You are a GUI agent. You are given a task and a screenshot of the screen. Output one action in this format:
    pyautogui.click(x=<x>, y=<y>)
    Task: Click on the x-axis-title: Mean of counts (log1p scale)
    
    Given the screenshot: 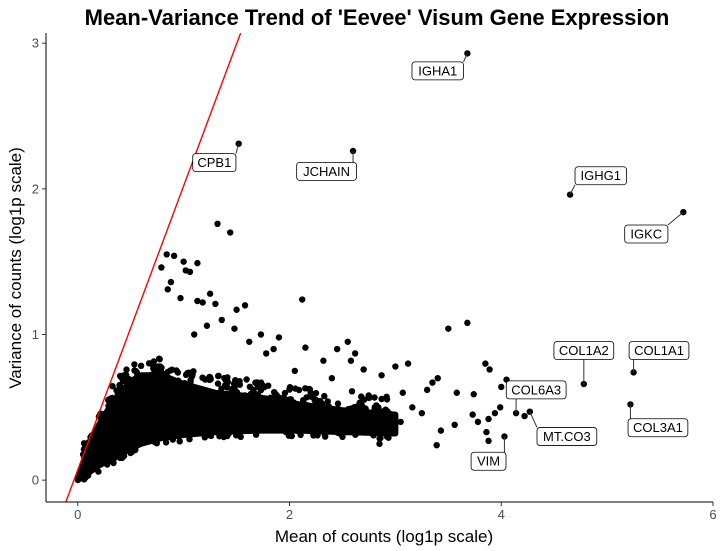 What is the action you would take?
    pyautogui.click(x=384, y=536)
    